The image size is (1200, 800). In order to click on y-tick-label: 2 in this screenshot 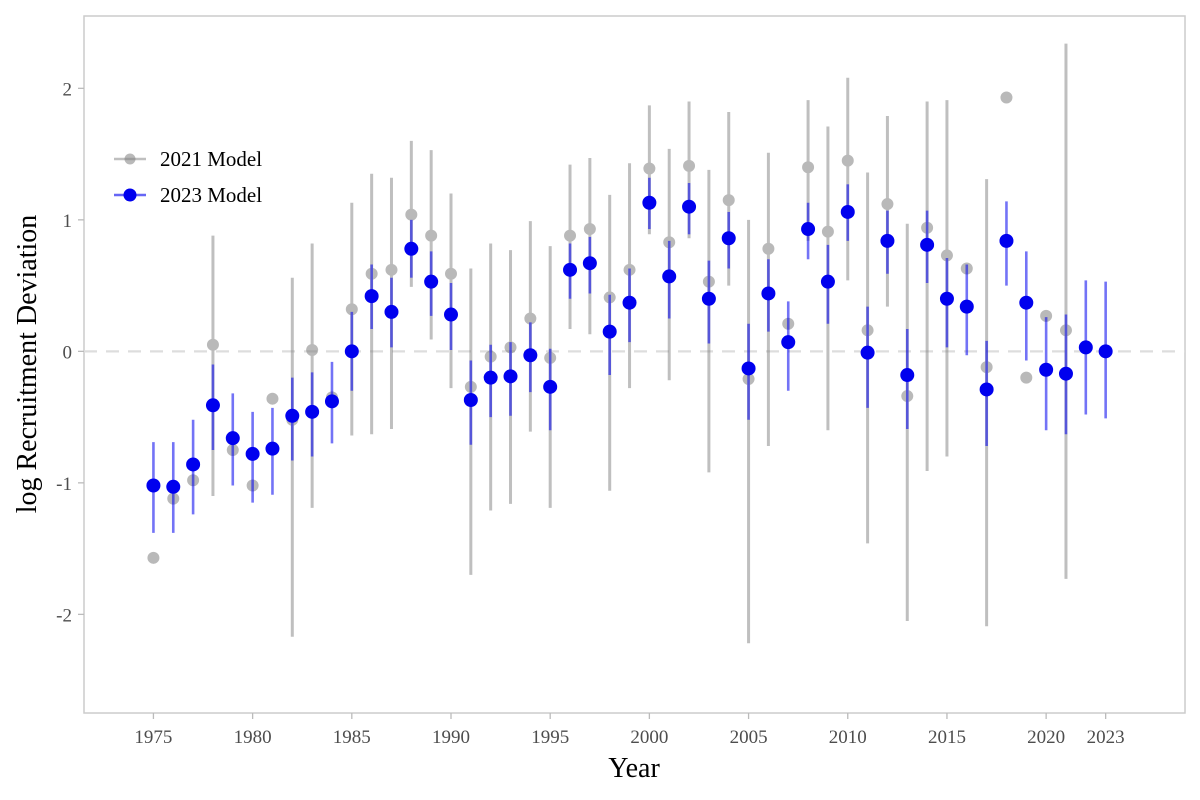, I will do `click(68, 89)`.